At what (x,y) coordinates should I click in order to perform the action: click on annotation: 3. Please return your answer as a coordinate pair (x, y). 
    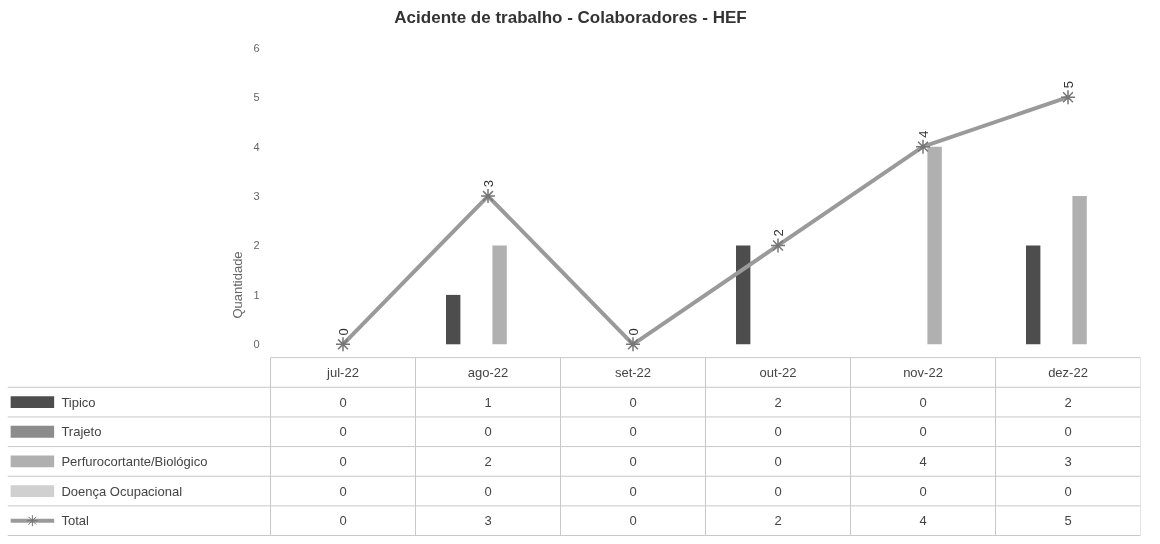
    Looking at the image, I should click on (488, 183).